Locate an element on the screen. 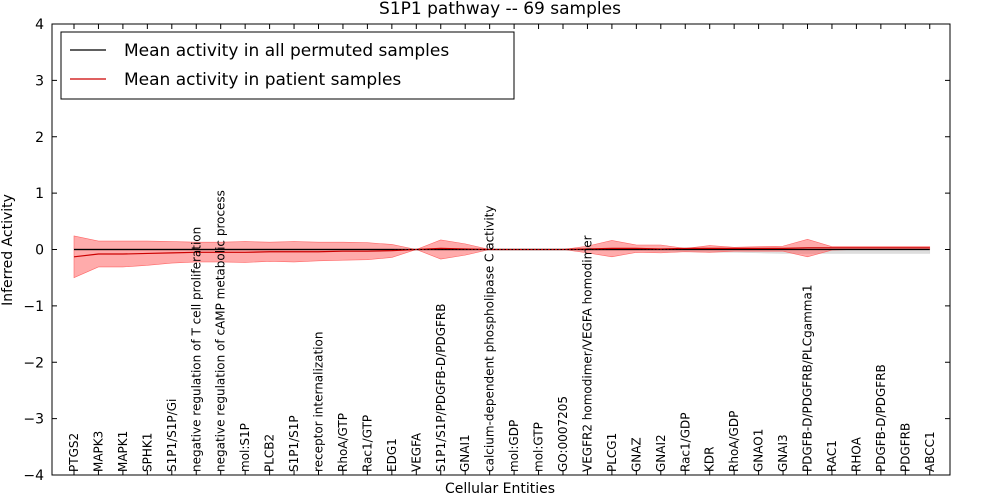 This screenshot has height=500, width=1000. category-label: mol:S1P is located at coordinates (245, 447).